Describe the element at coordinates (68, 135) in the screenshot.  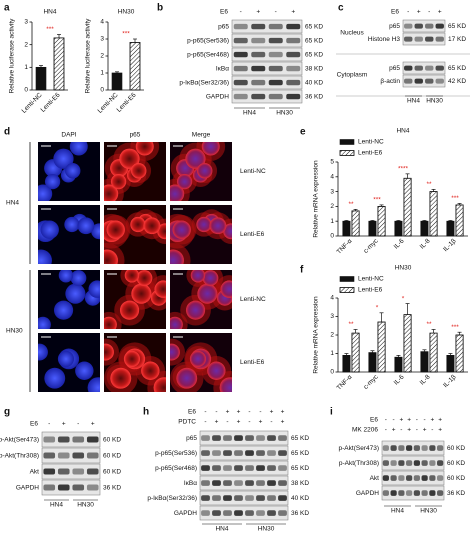
I see `column-header: DAPI` at that location.